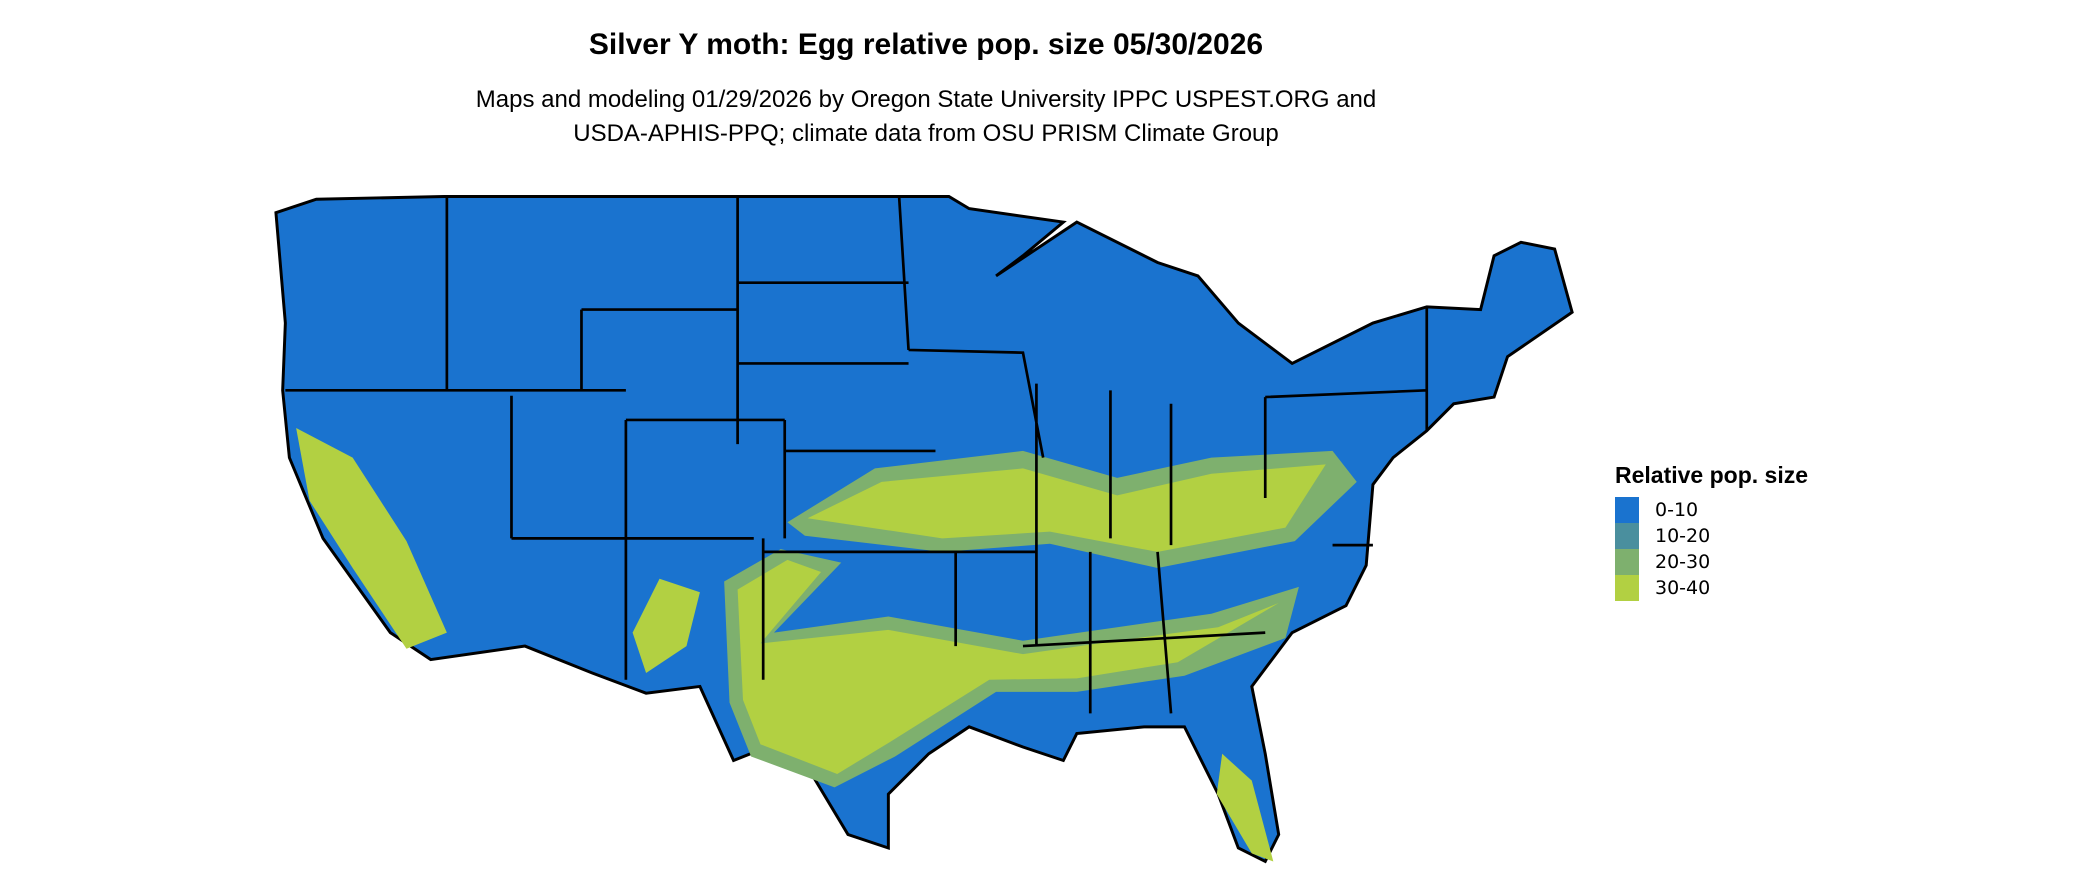  What do you see at coordinates (1711, 536) in the screenshot?
I see `legend-item: 10-20` at bounding box center [1711, 536].